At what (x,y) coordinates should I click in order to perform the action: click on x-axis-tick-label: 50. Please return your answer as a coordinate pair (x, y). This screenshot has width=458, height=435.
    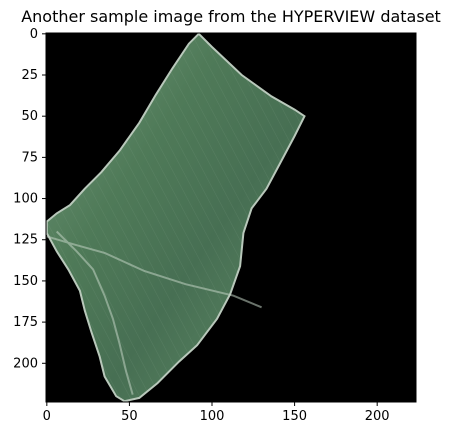
    Looking at the image, I should click on (129, 416).